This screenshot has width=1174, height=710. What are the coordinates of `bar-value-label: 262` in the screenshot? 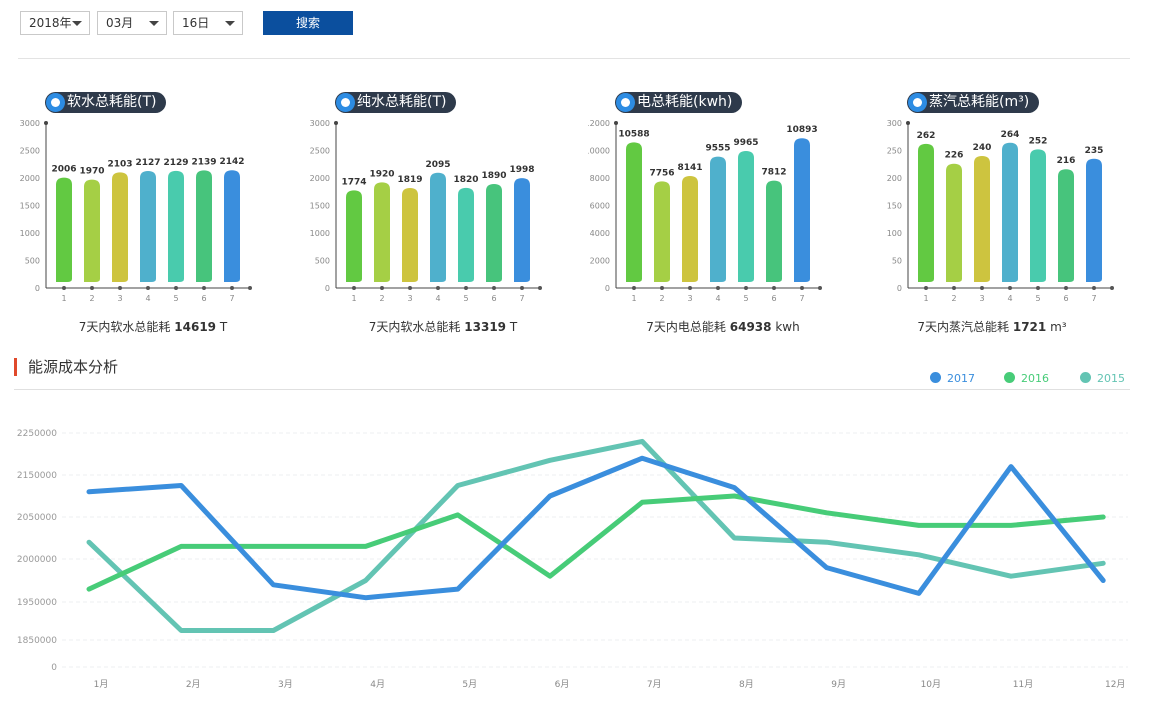 It's located at (926, 136).